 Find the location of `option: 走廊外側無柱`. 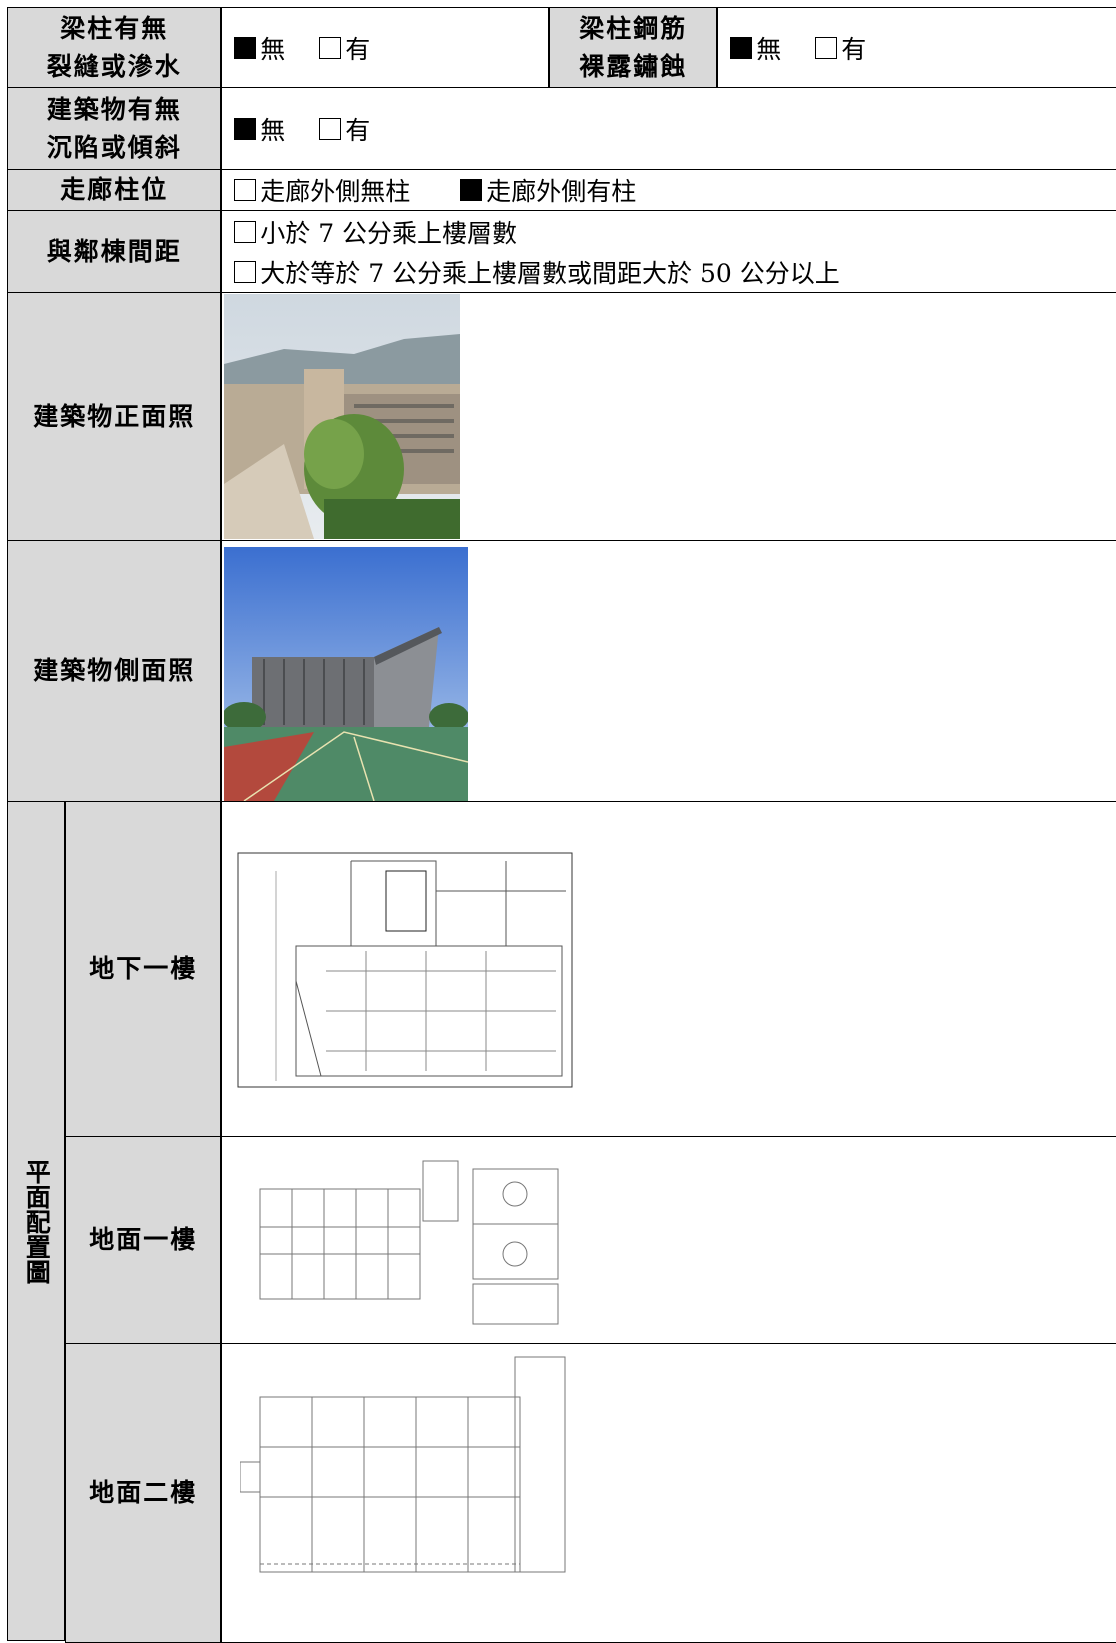

option: 走廊外側無柱 is located at coordinates (322, 190).